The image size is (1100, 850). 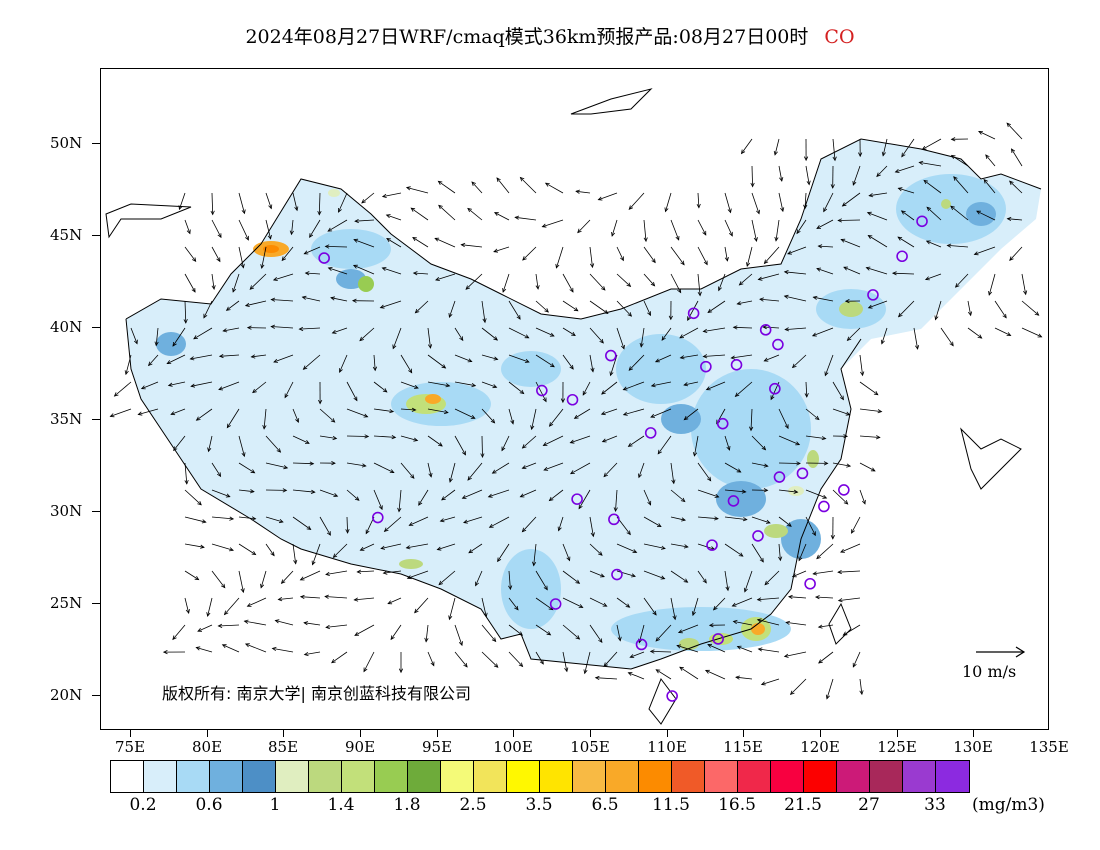 What do you see at coordinates (143, 805) in the screenshot?
I see `legend-label: 0.2` at bounding box center [143, 805].